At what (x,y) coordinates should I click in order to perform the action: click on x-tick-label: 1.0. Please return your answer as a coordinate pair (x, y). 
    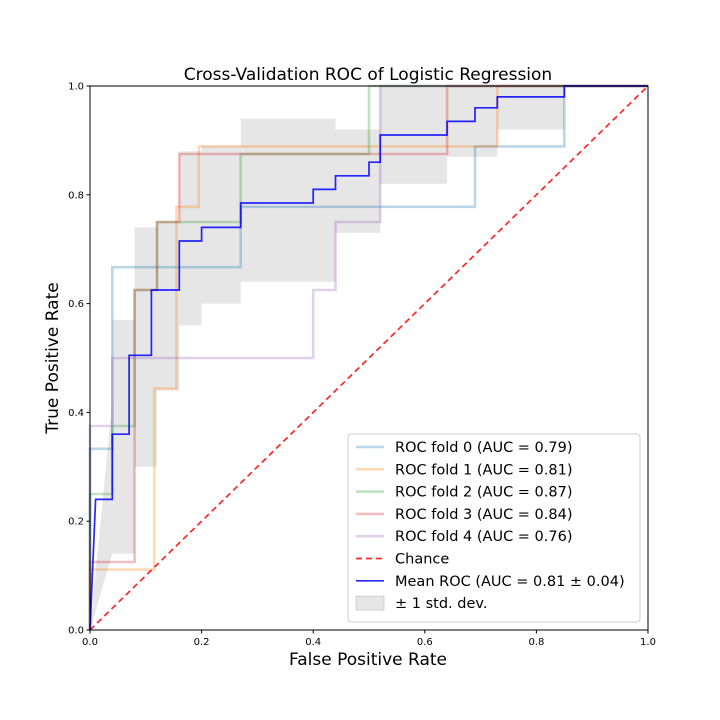
    Looking at the image, I should click on (648, 642).